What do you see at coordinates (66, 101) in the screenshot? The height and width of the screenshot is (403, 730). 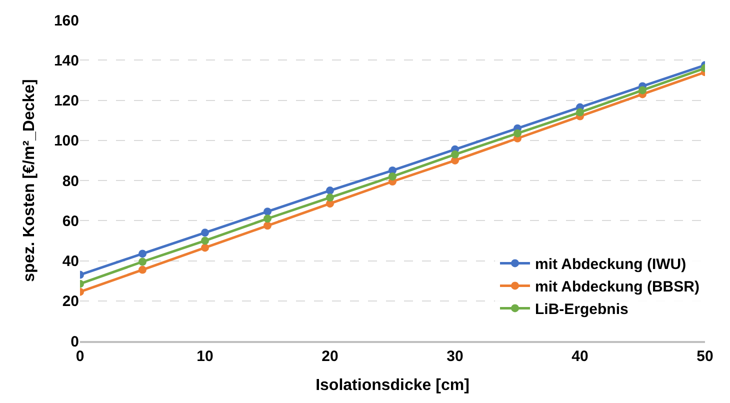 I see `y-tick-label: 120` at bounding box center [66, 101].